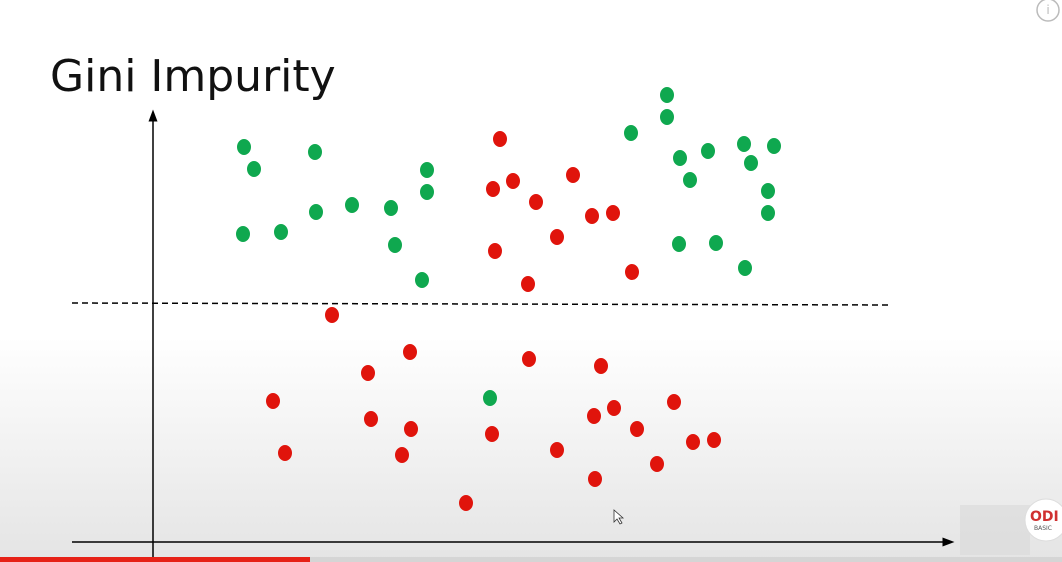 The width and height of the screenshot is (1062, 562). I want to click on logo-subtext: BASIC, so click(1043, 528).